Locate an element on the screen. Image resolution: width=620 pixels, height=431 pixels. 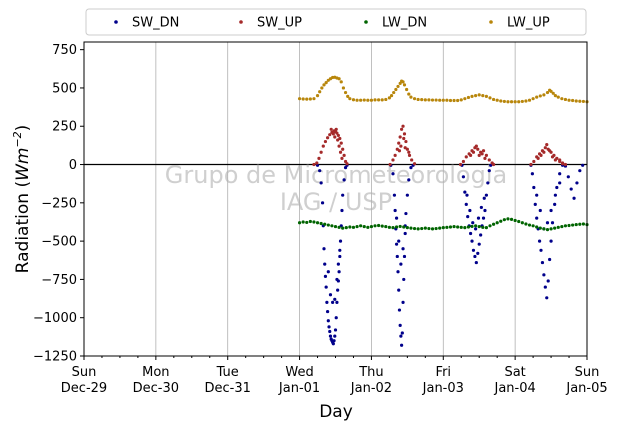
y-tick-label: 500 is located at coordinates (64, 88).